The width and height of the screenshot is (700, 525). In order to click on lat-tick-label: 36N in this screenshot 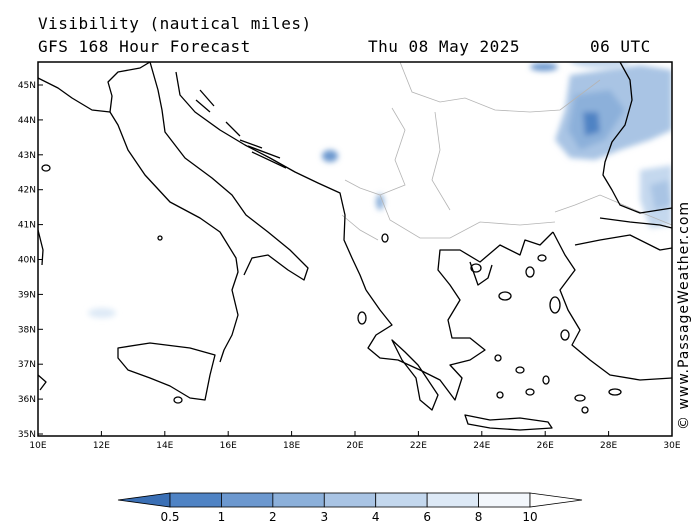, I will do `click(27, 400)`.